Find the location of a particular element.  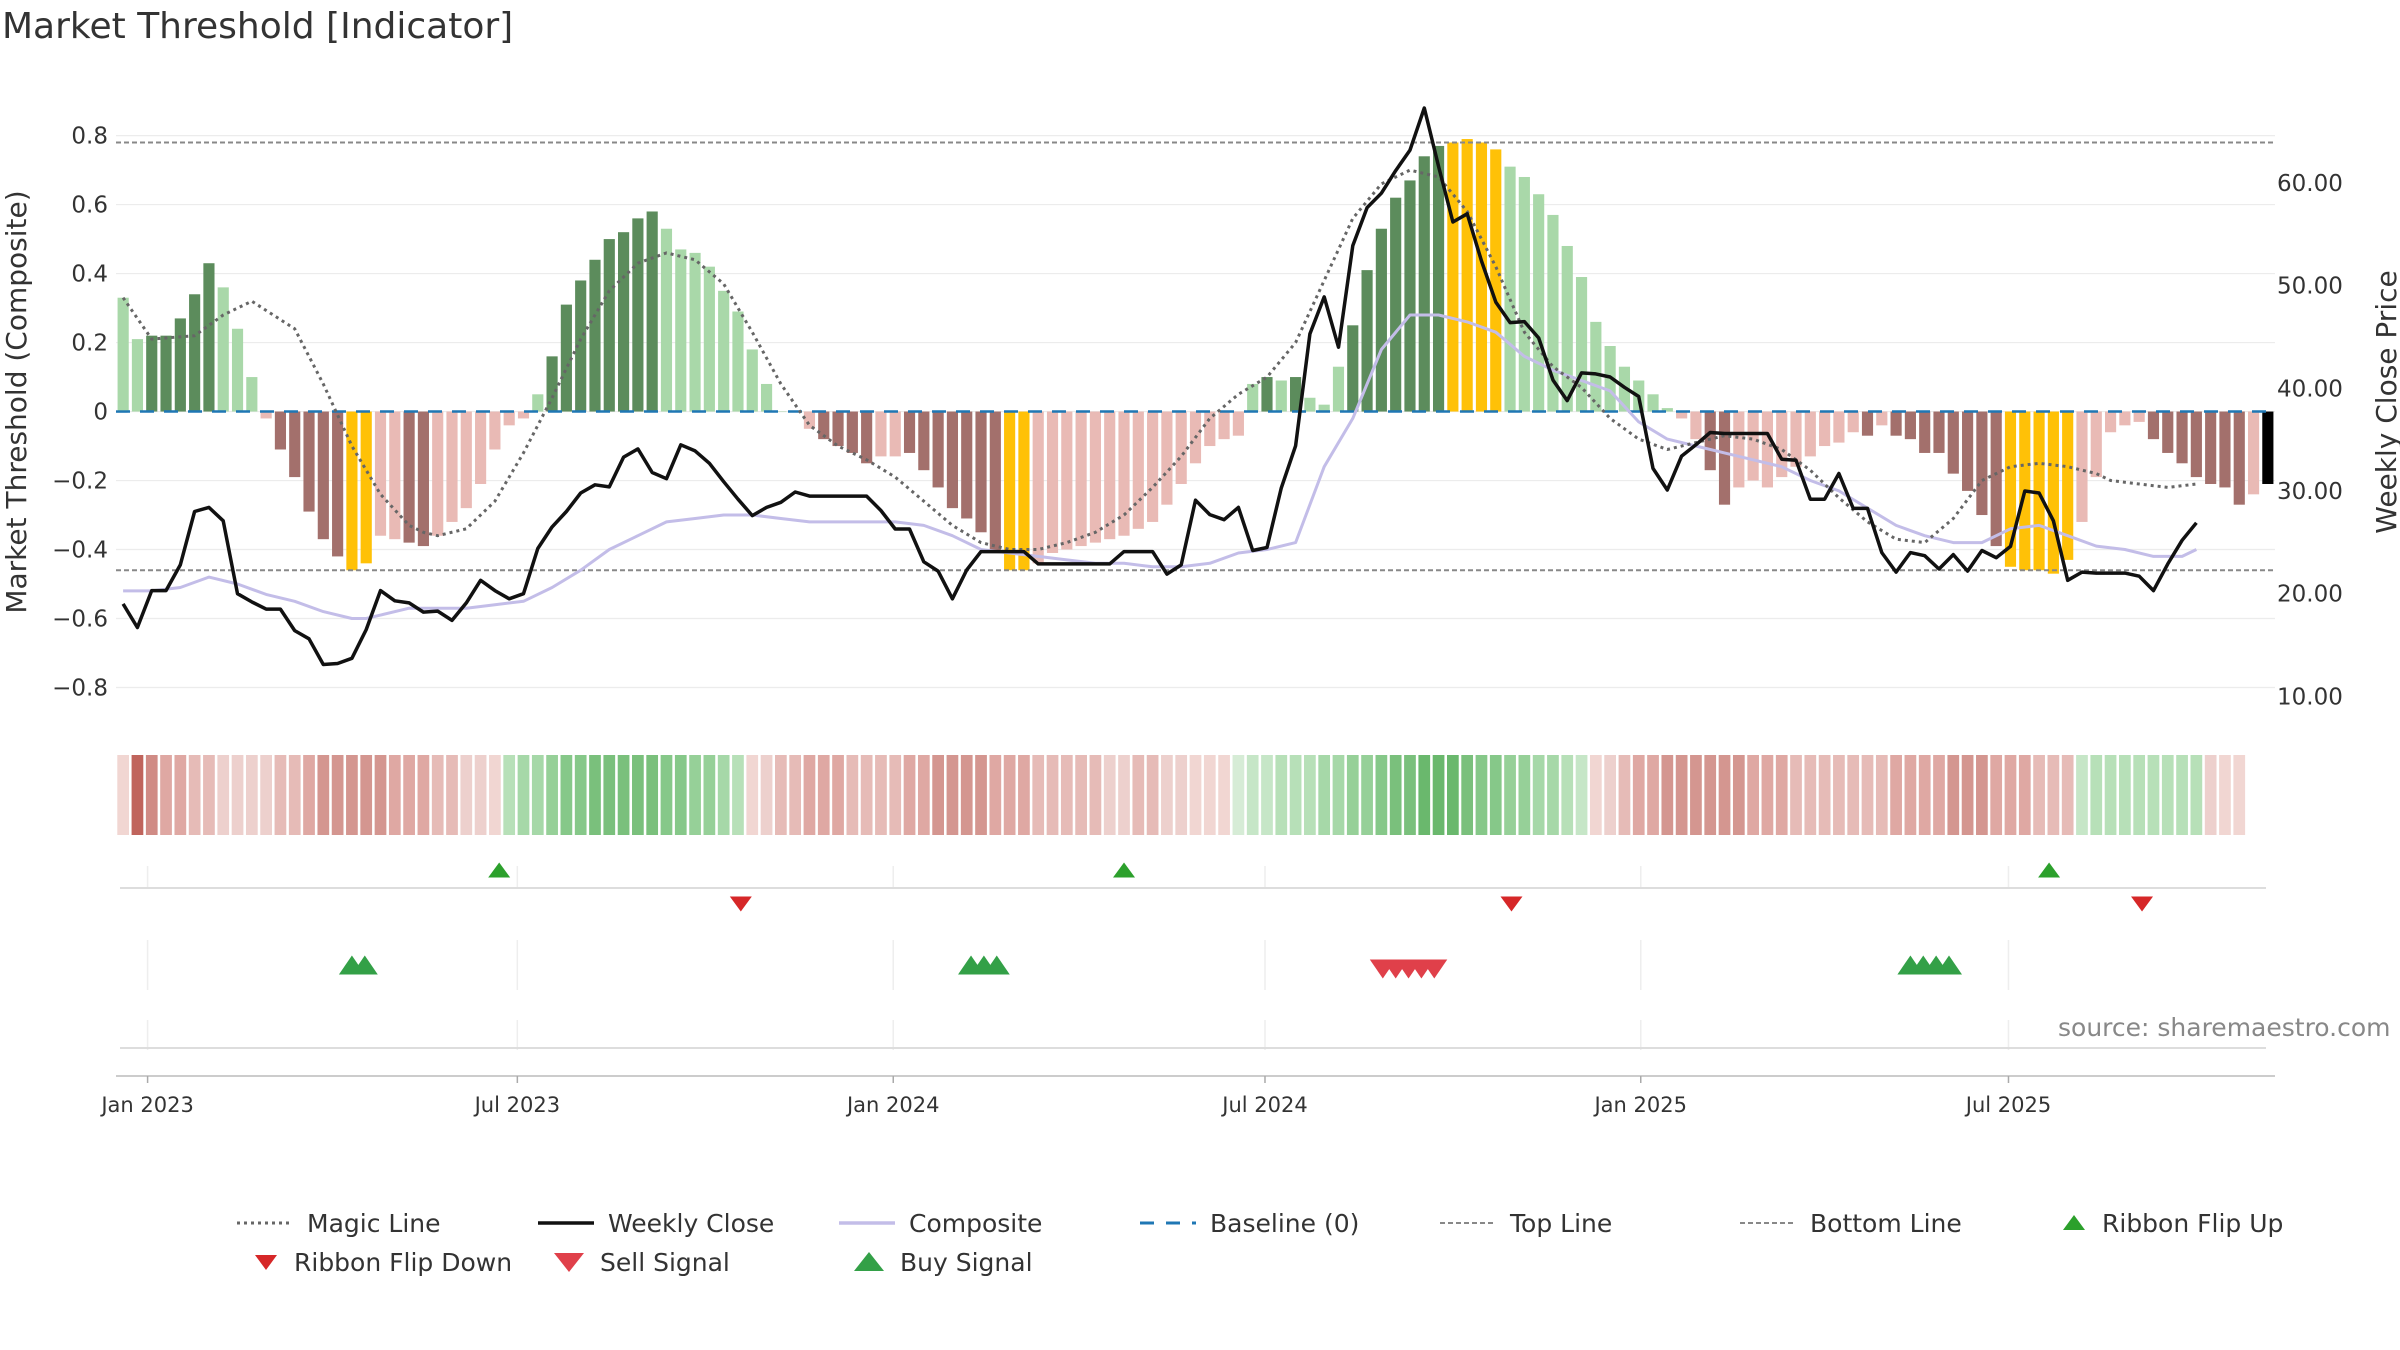

y-tick-label: −0.8 is located at coordinates (80, 689).